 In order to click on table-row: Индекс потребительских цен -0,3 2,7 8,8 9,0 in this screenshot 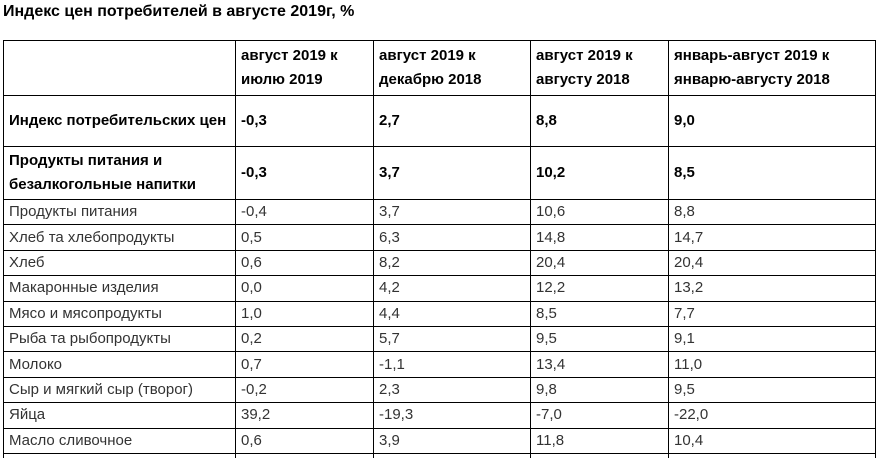, I will do `click(439, 121)`.